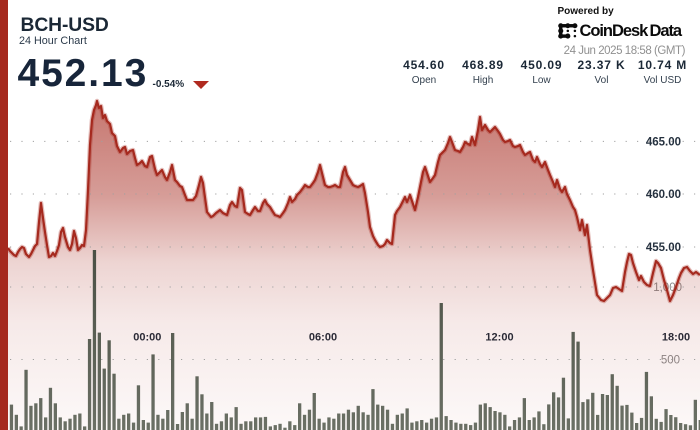 This screenshot has height=430, width=700. Describe the element at coordinates (663, 142) in the screenshot. I see `svg-text: 465.00` at that location.